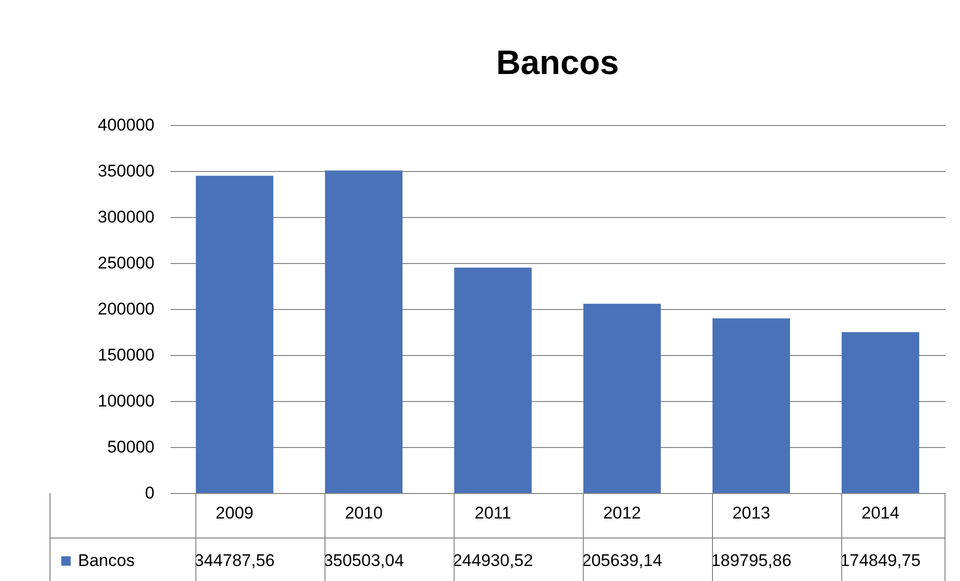 The image size is (960, 581). What do you see at coordinates (126, 401) in the screenshot?
I see `y-tick-label: 100000` at bounding box center [126, 401].